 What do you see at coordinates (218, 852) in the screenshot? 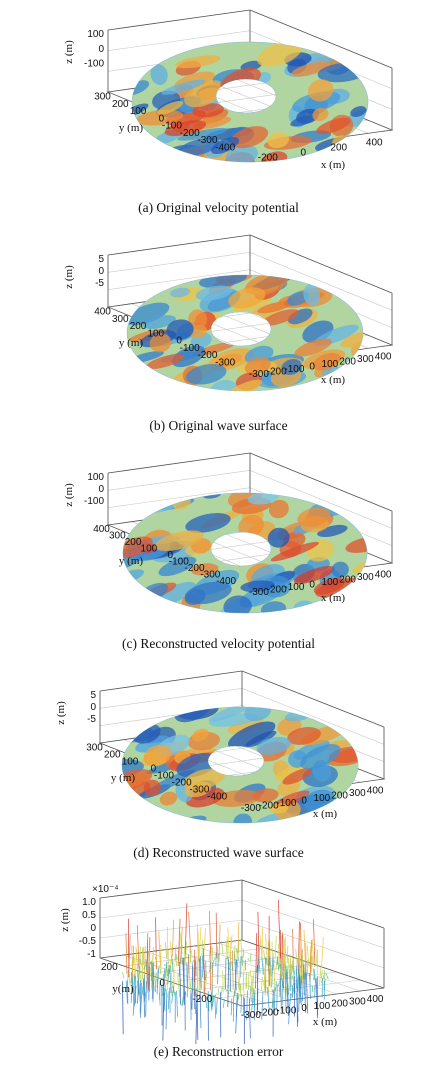
I see `caption-d: (d) Reconstructed wave surface` at bounding box center [218, 852].